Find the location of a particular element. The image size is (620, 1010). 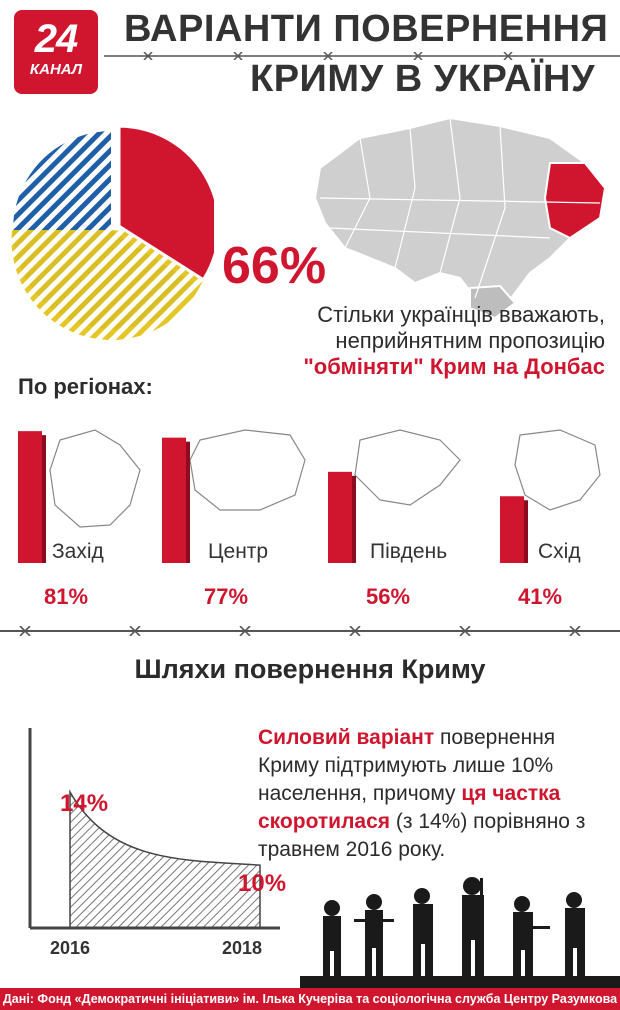

pie-slice-flag-overlay is located at coordinates (111, 285).